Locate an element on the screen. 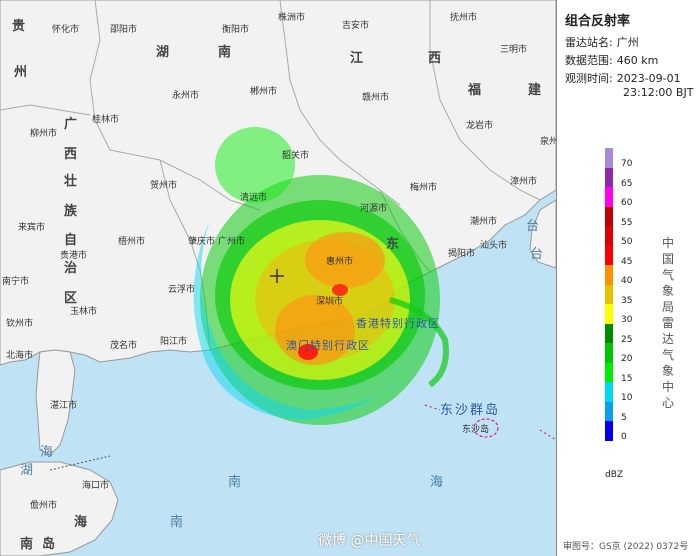  time-date: 2023-09-01 is located at coordinates (648, 78).